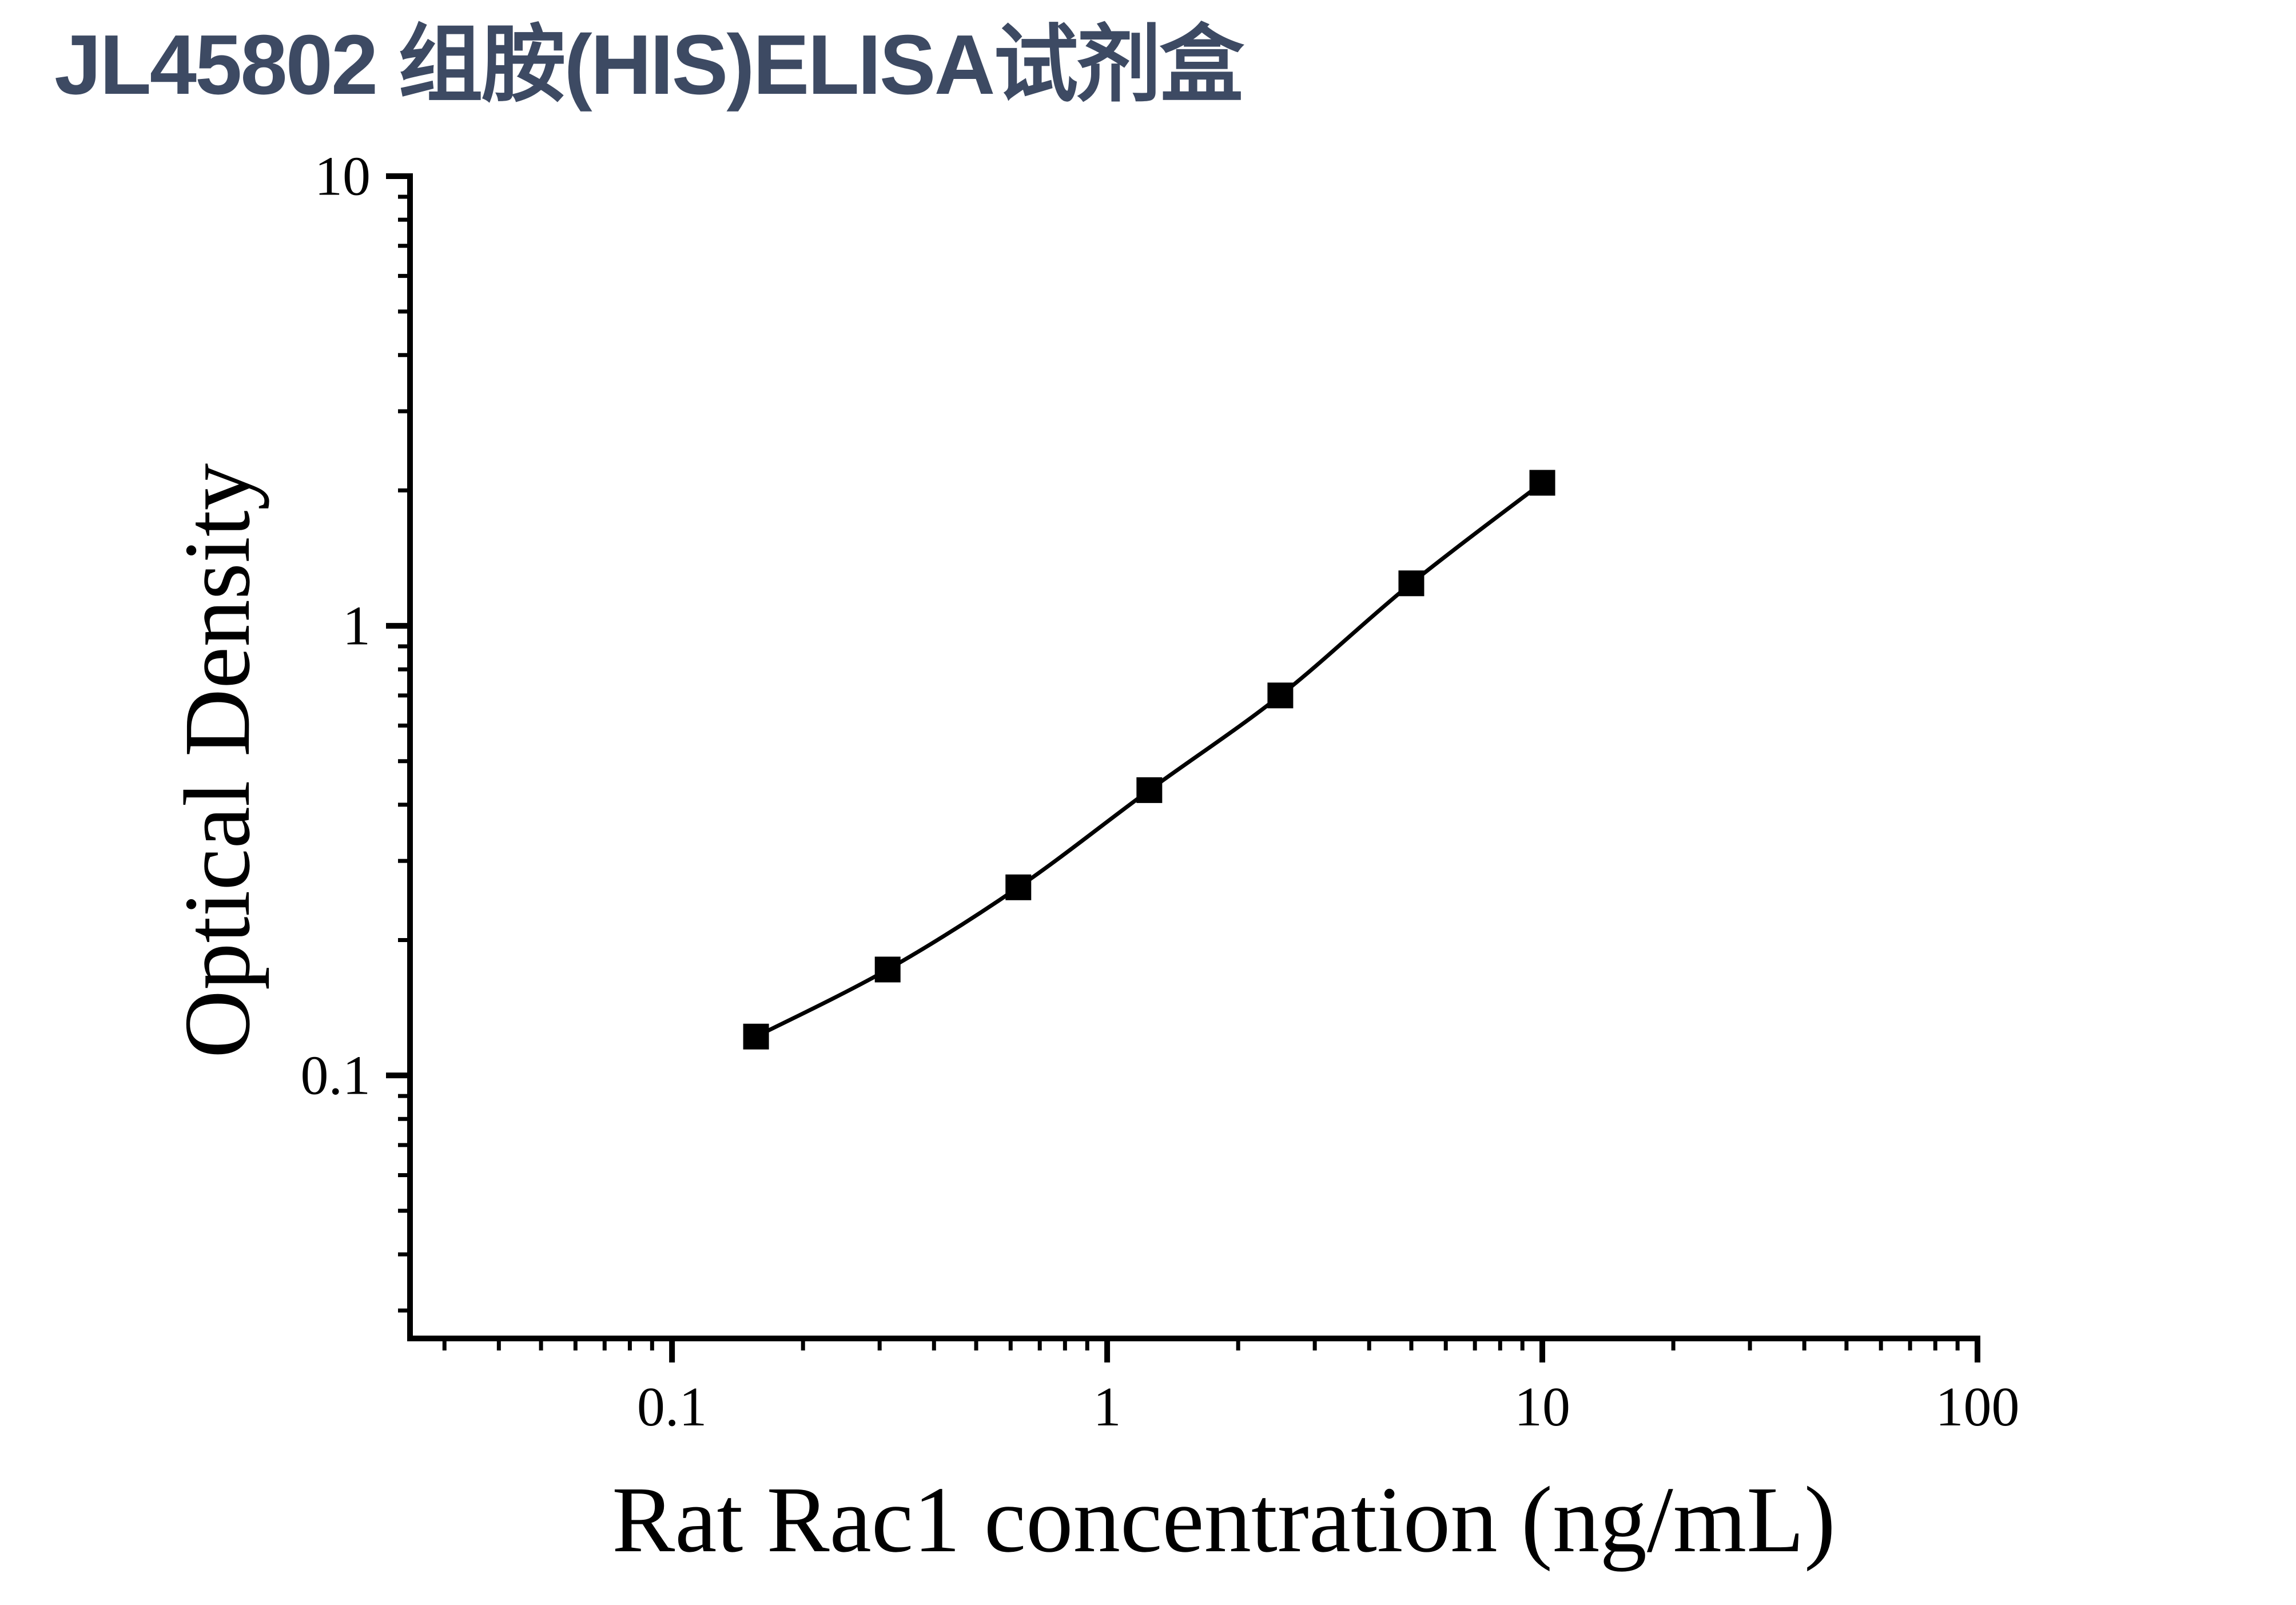 This screenshot has height=1605, width=2296. Describe the element at coordinates (1149, 760) in the screenshot. I see `standard-curve-line` at that location.